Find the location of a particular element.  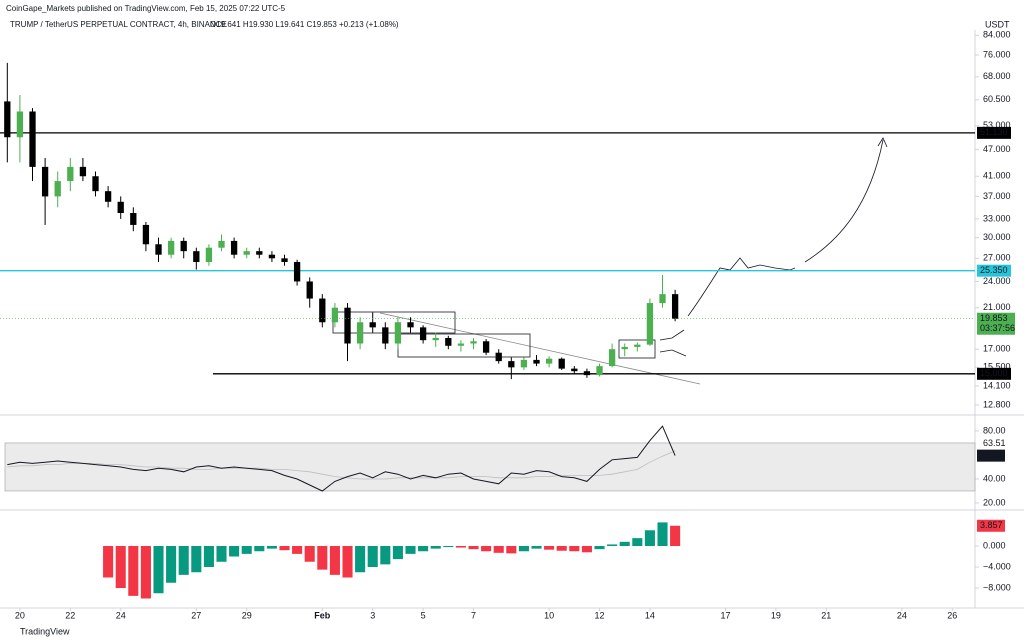

y-tick-label: 33.000 is located at coordinates (997, 218).